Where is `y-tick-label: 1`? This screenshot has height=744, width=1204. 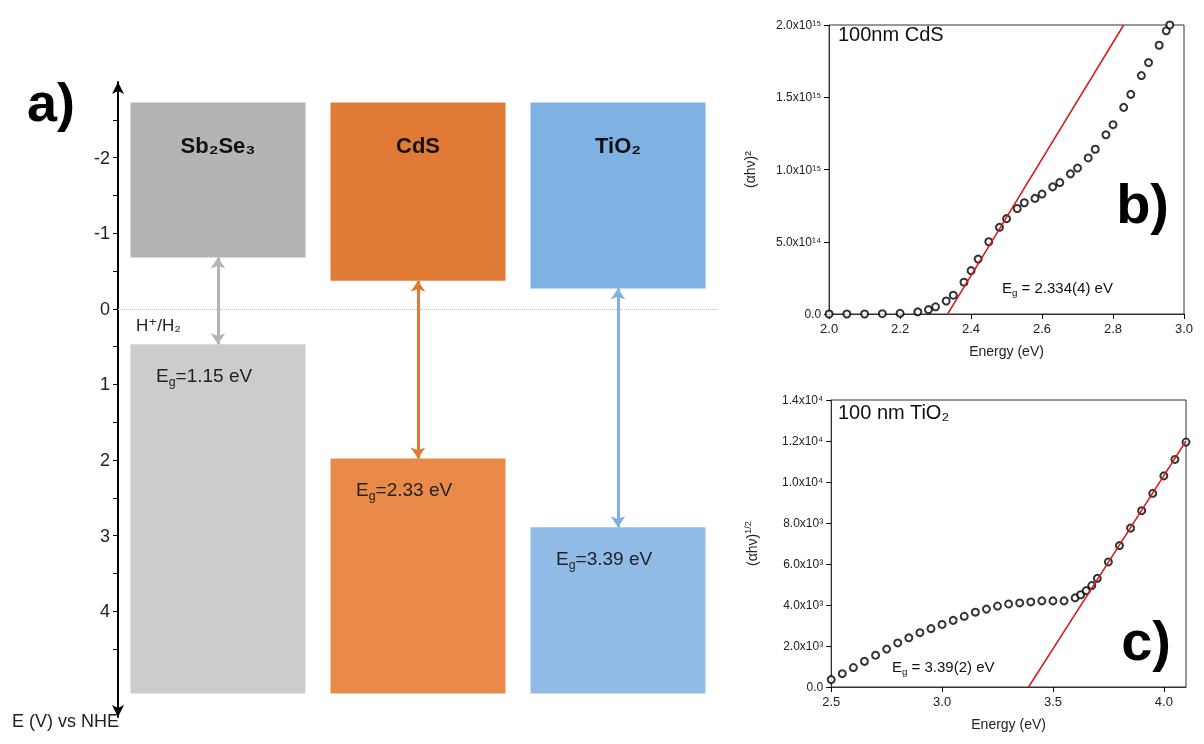
y-tick-label: 1 is located at coordinates (104, 384).